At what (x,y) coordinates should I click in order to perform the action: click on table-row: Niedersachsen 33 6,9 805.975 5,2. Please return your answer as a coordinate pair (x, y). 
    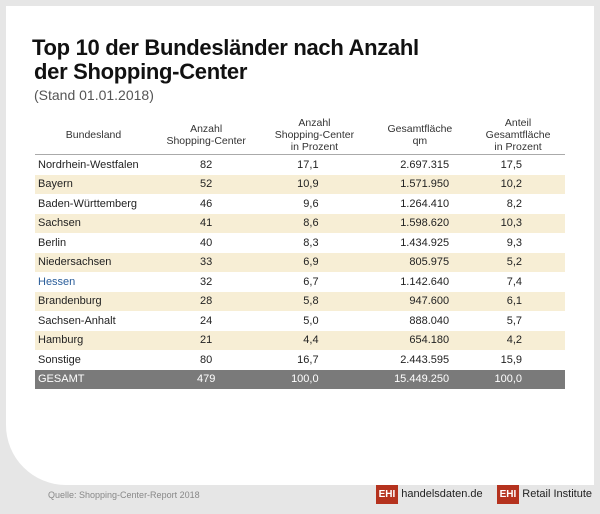
    Looking at the image, I should click on (300, 262).